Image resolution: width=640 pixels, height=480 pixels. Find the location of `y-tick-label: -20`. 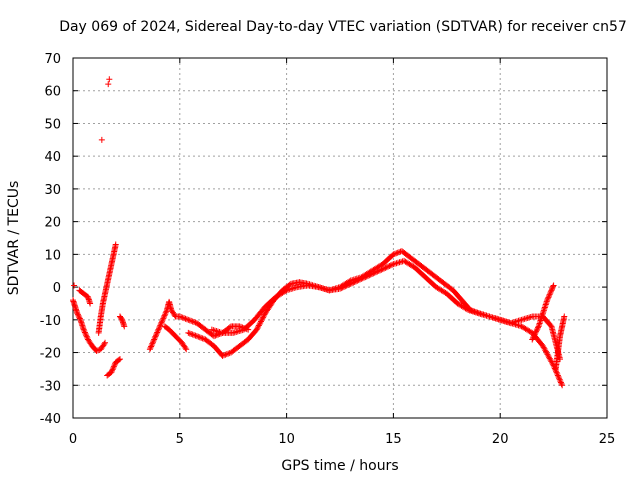

y-tick-label: -20 is located at coordinates (50, 354).